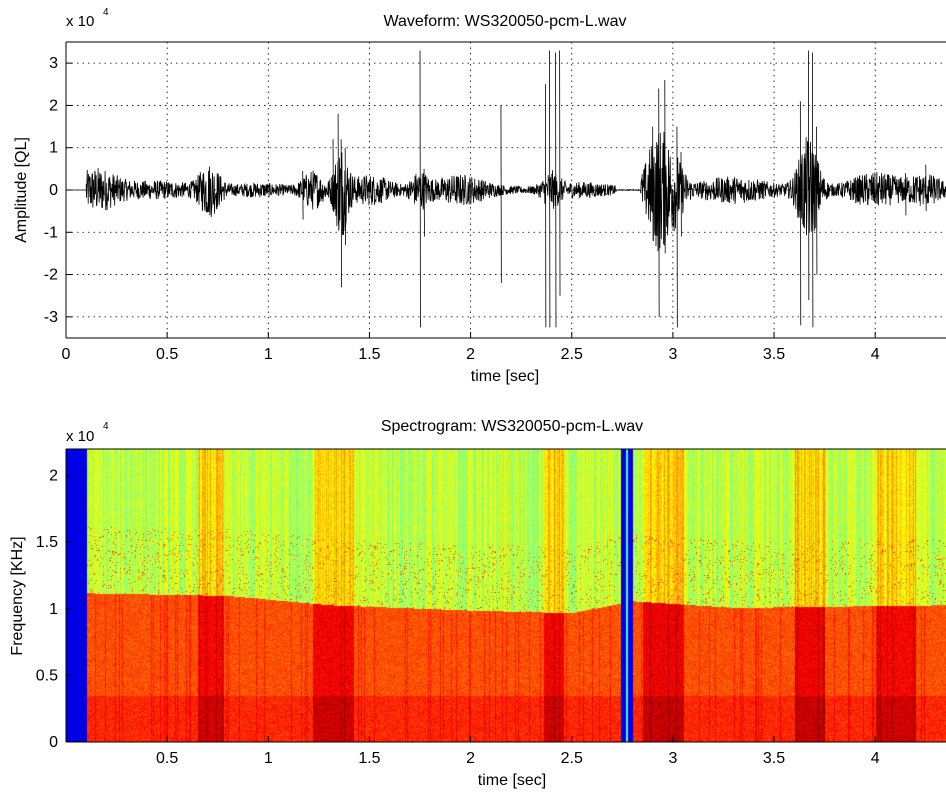 The width and height of the screenshot is (946, 795). What do you see at coordinates (51, 275) in the screenshot?
I see `waveform-y-tick-label: -2` at bounding box center [51, 275].